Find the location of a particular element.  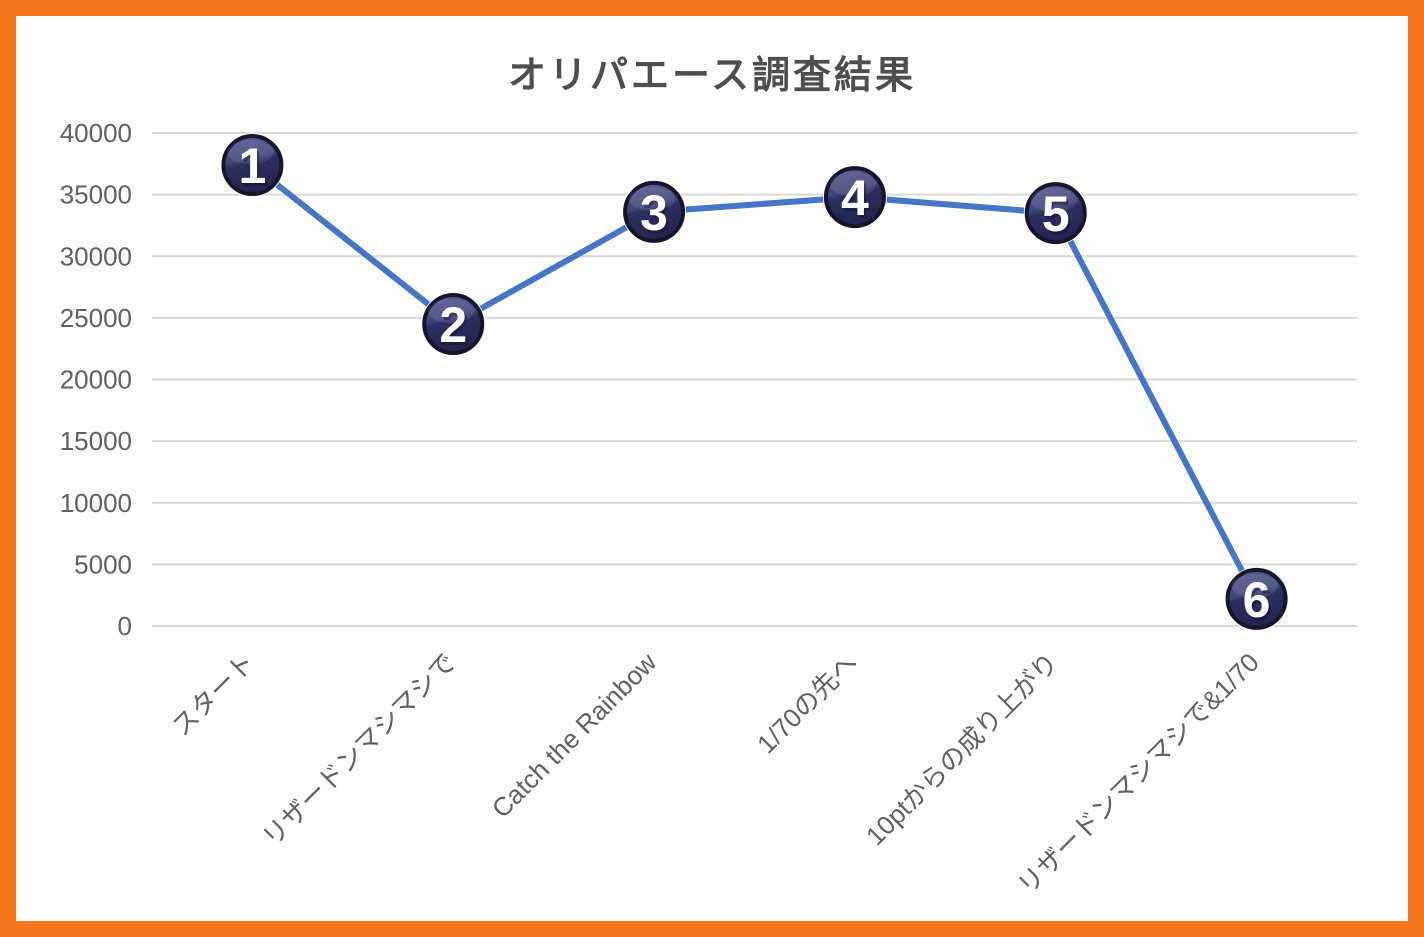

data-point-marker-5: 55 is located at coordinates (1055, 213).